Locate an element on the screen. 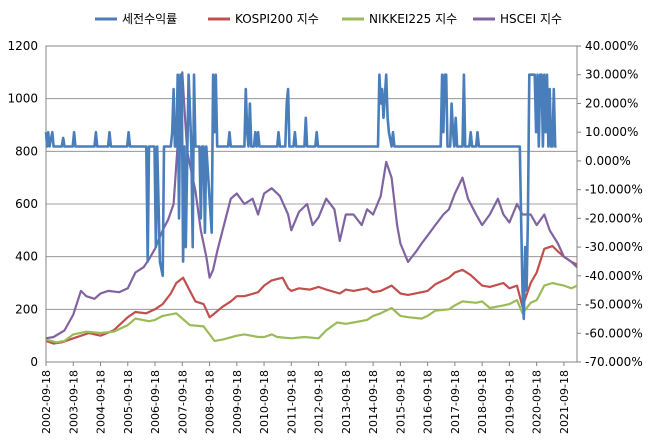 This screenshot has width=649, height=445. x-axis-tick-label: 2004-09-18 is located at coordinates (101, 402).